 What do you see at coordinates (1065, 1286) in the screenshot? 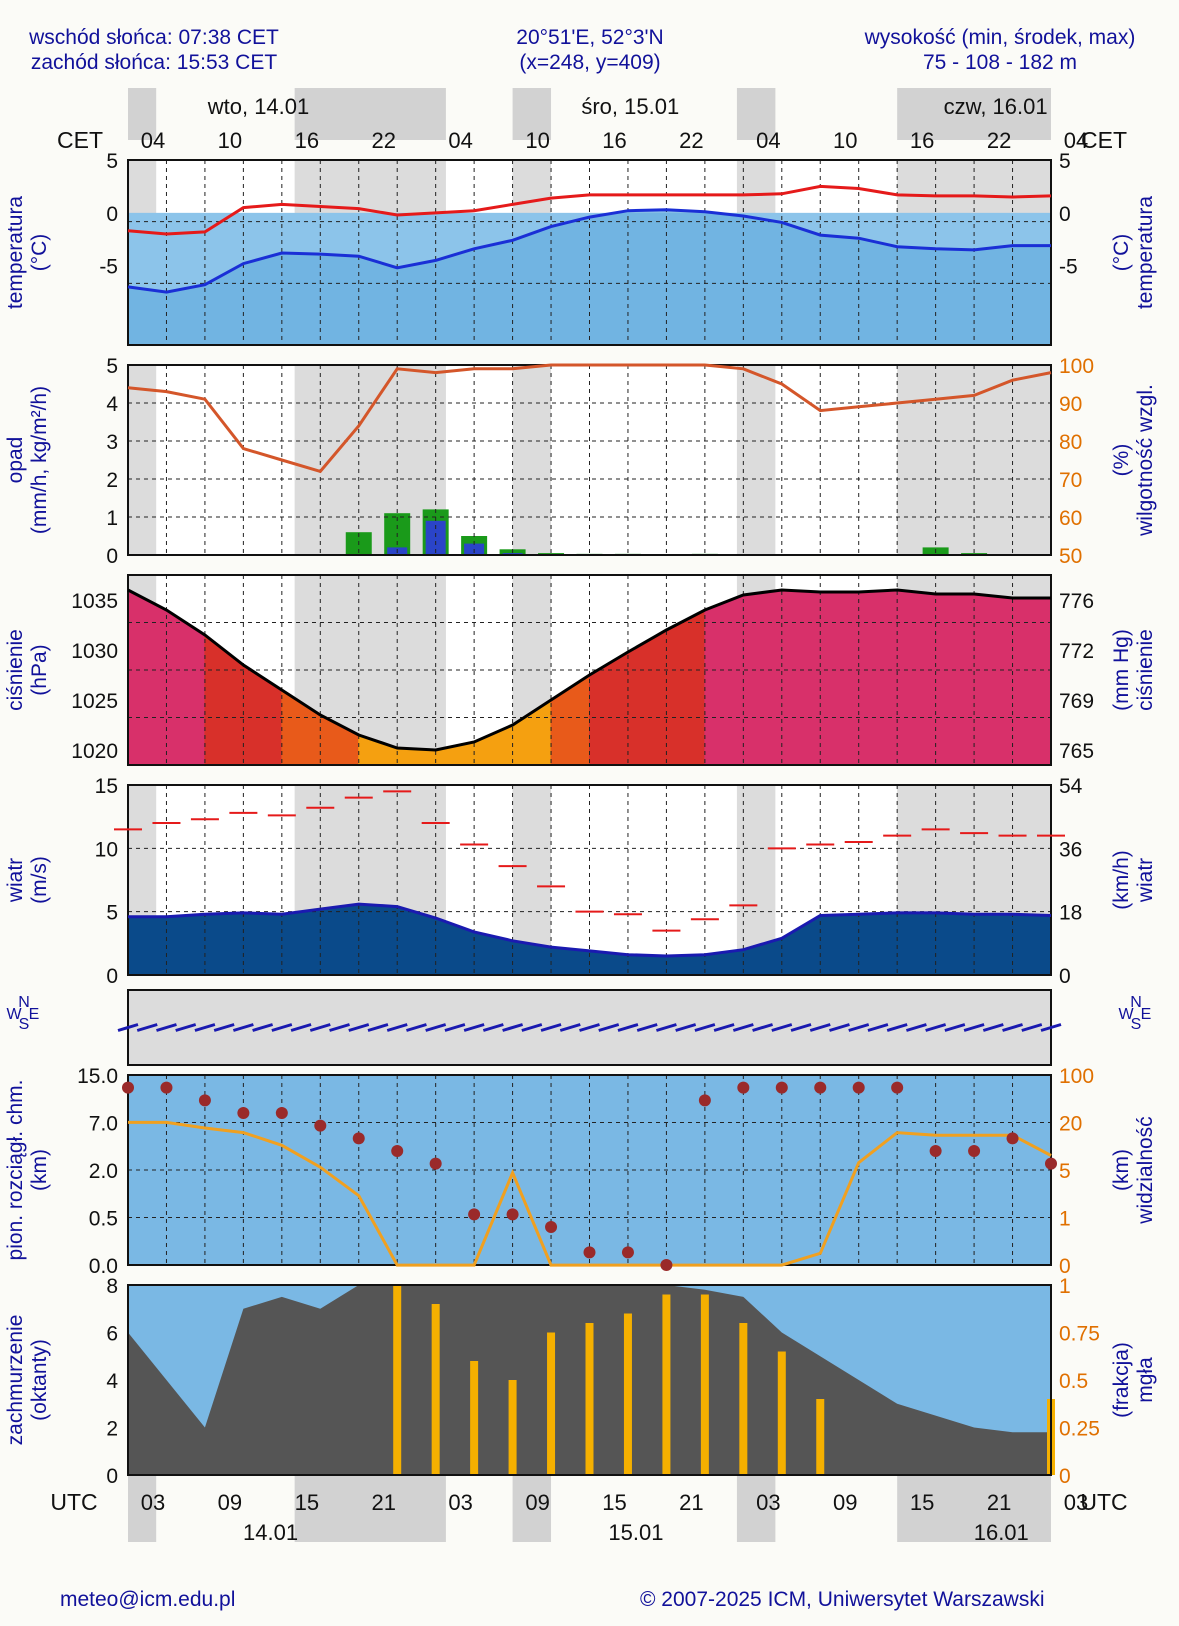
I see `fog-tick-right: 1` at bounding box center [1065, 1286].